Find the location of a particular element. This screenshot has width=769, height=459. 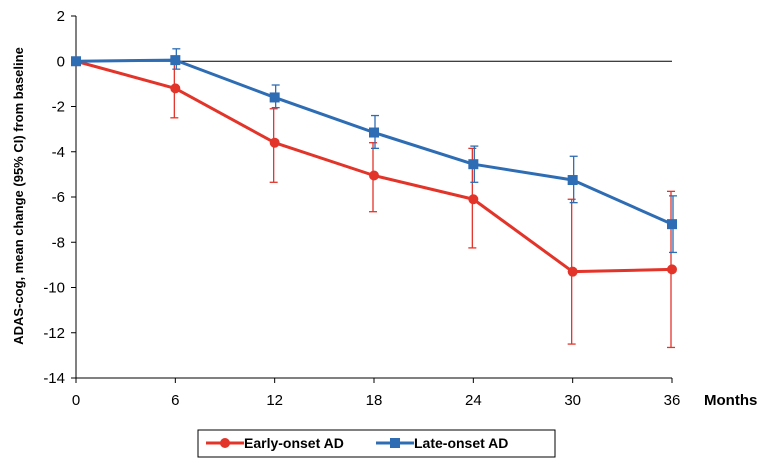

legend-item: Late-onset AD is located at coordinates (442, 443).